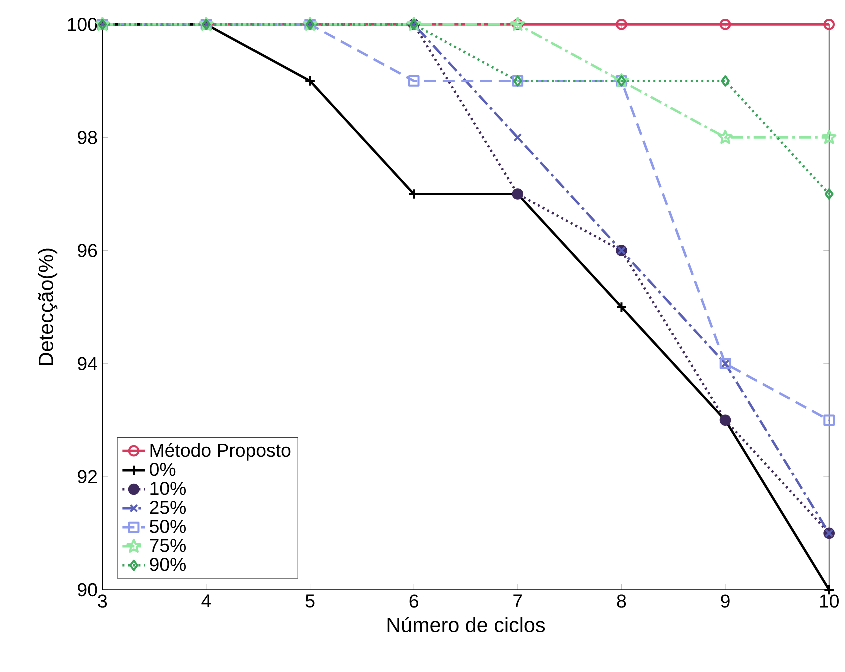 The width and height of the screenshot is (845, 672). Describe the element at coordinates (220, 452) in the screenshot. I see `legend-label: Método Proposto` at that location.